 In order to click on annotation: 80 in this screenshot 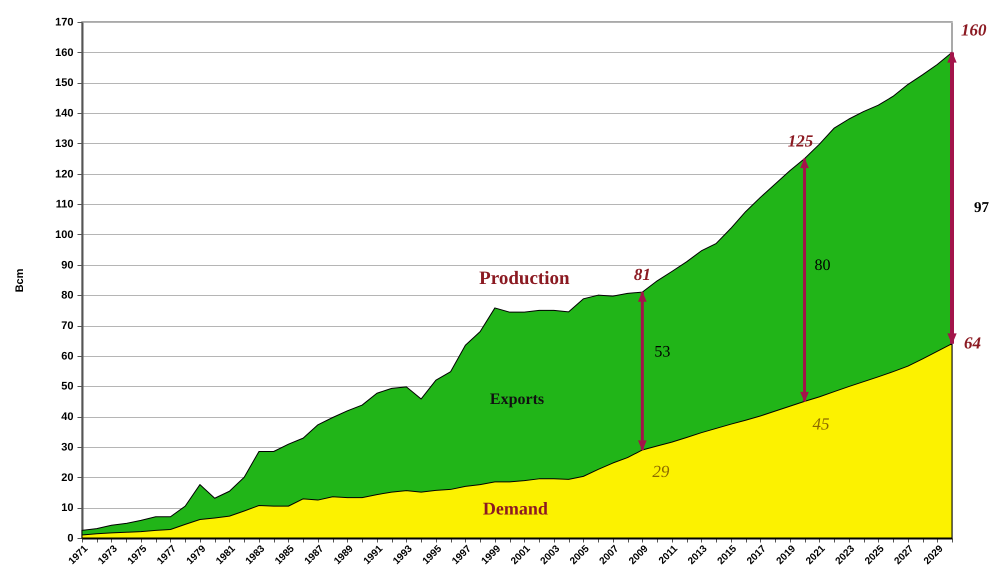, I will do `click(822, 265)`.